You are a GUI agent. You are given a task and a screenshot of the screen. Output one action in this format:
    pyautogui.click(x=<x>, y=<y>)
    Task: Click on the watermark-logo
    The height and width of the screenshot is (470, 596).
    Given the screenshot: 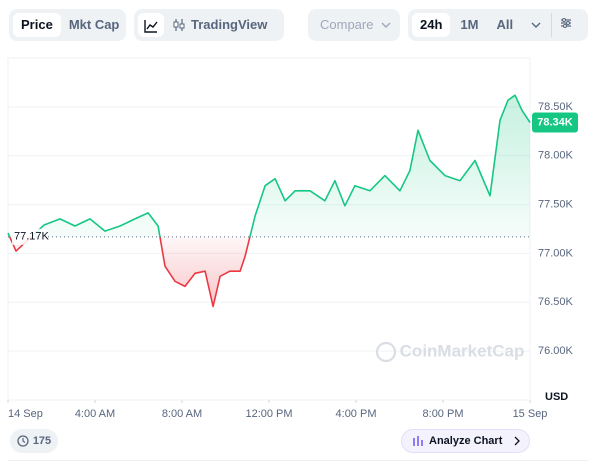 What is the action you would take?
    pyautogui.click(x=386, y=352)
    